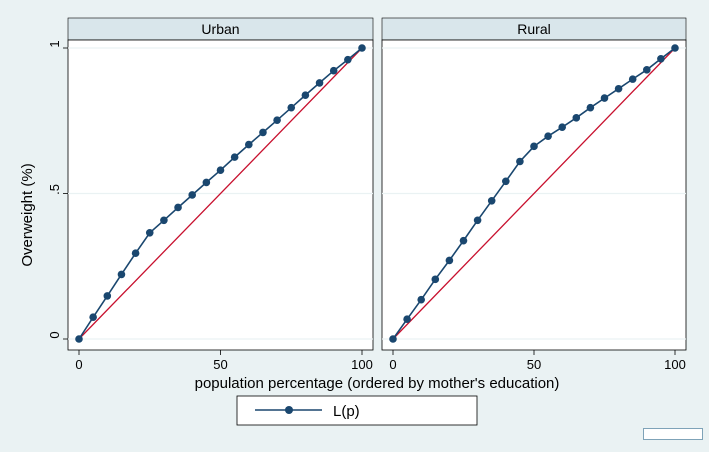  Describe the element at coordinates (346, 411) in the screenshot. I see `legend-label: L(p)` at that location.